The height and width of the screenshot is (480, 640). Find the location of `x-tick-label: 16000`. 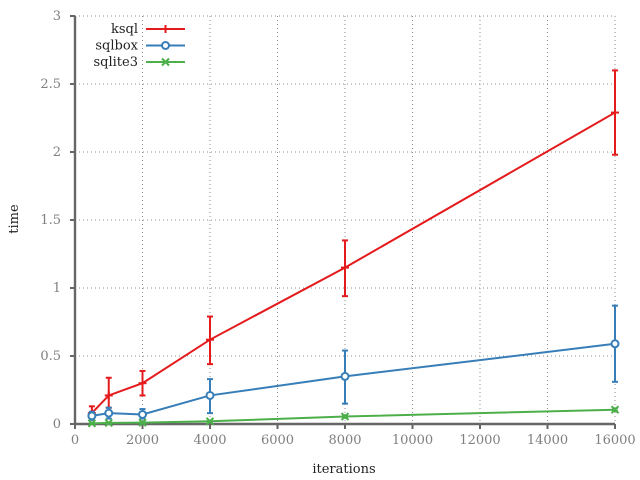

x-tick-label: 16000 is located at coordinates (614, 440).